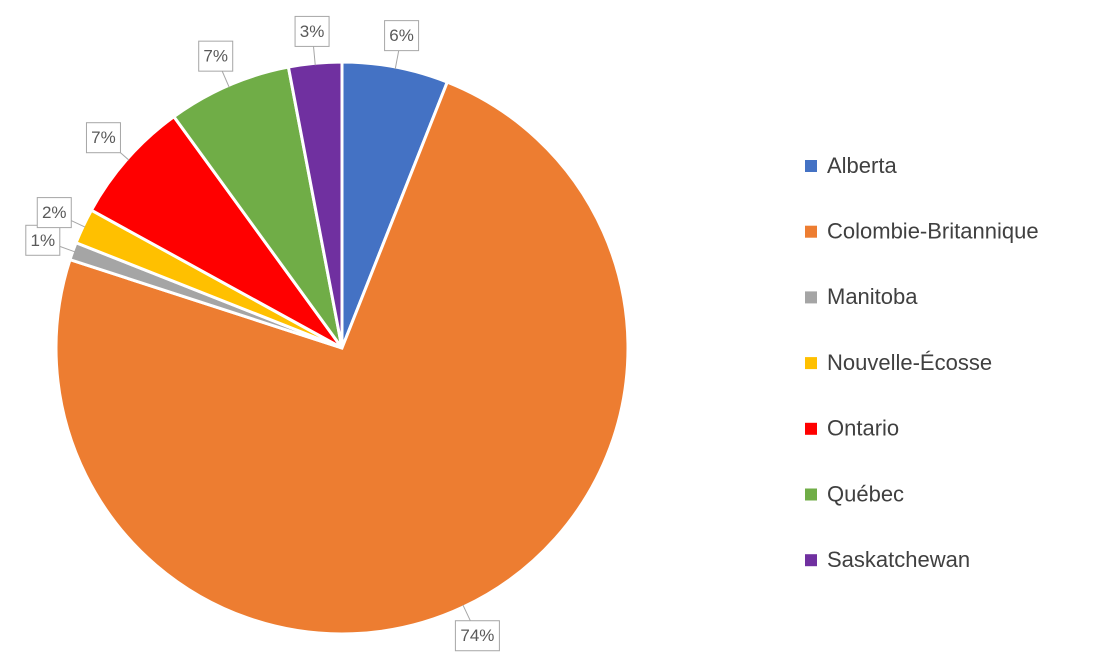 This screenshot has height=652, width=1118. What do you see at coordinates (862, 165) in the screenshot?
I see `legend-label: Alberta` at bounding box center [862, 165].